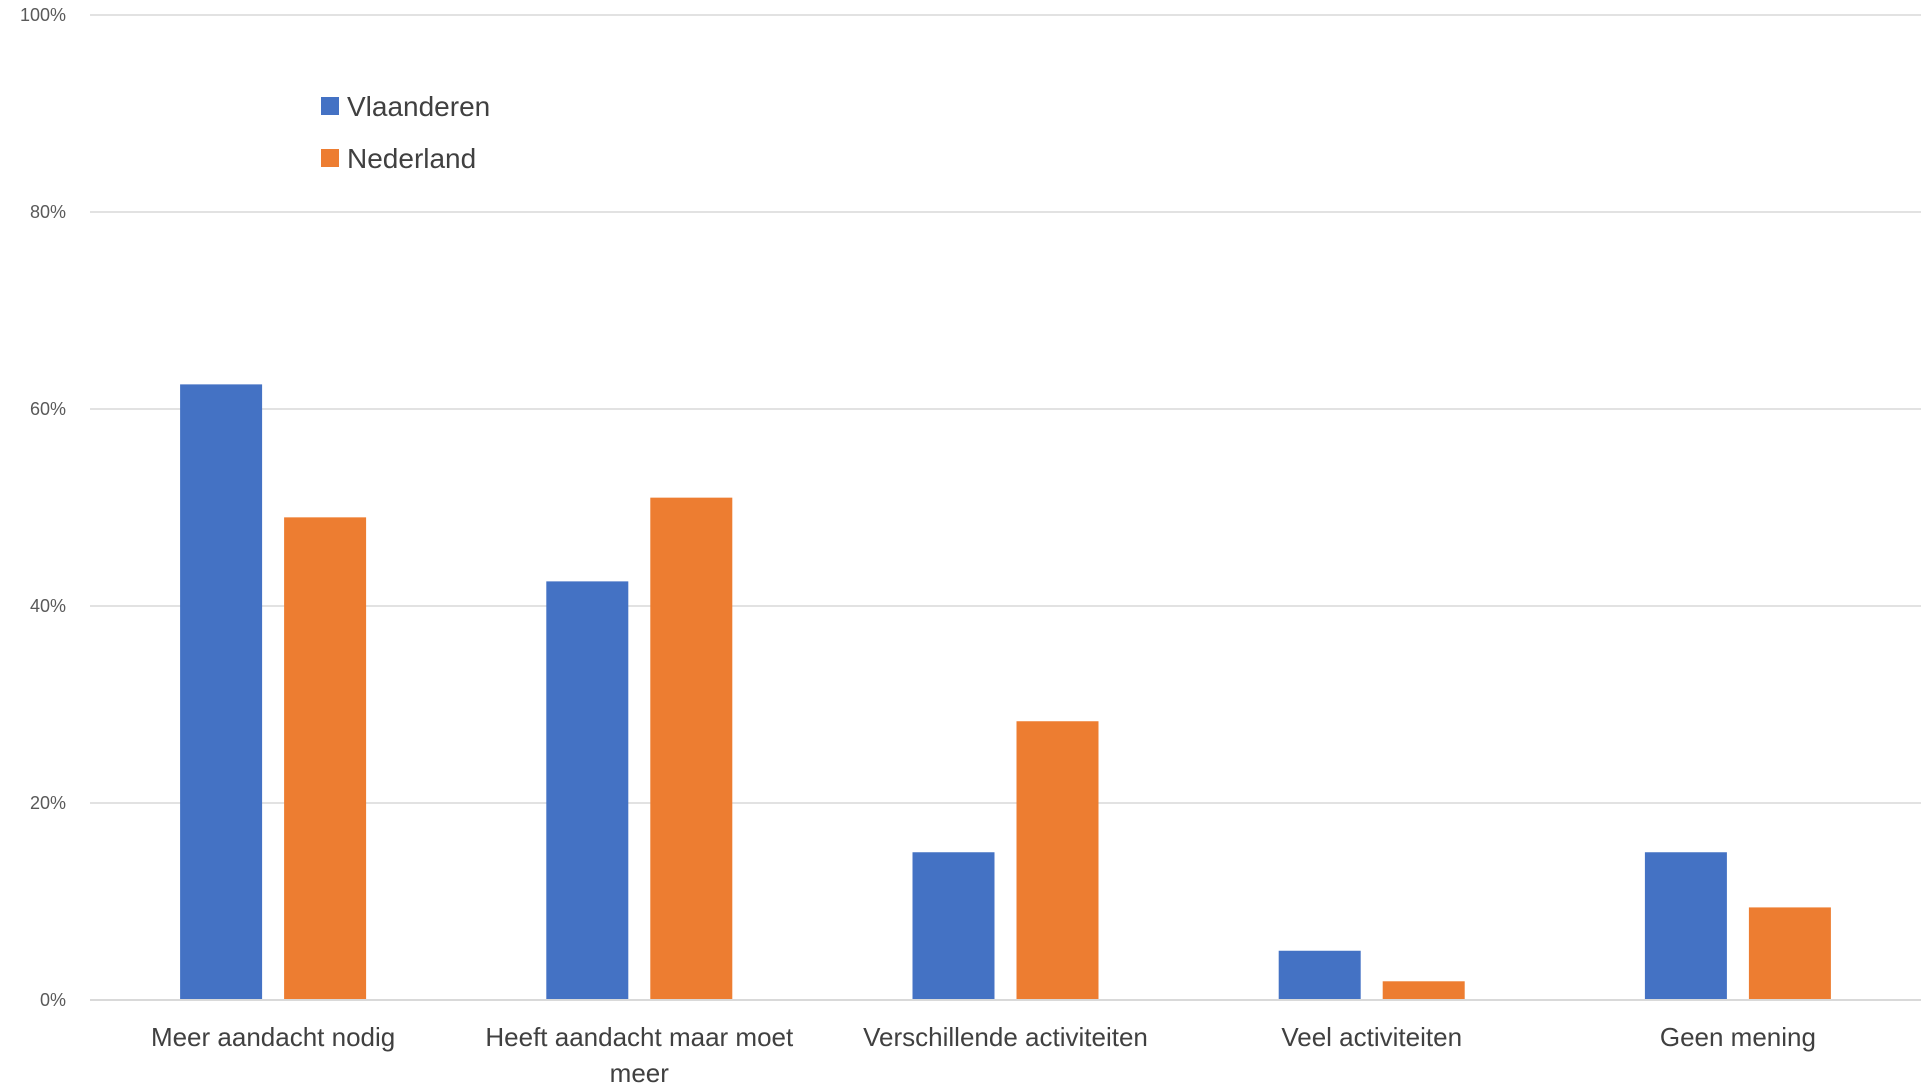 Image resolution: width=1921 pixels, height=1090 pixels. I want to click on y-tick-label-100: 100%, so click(43, 15).